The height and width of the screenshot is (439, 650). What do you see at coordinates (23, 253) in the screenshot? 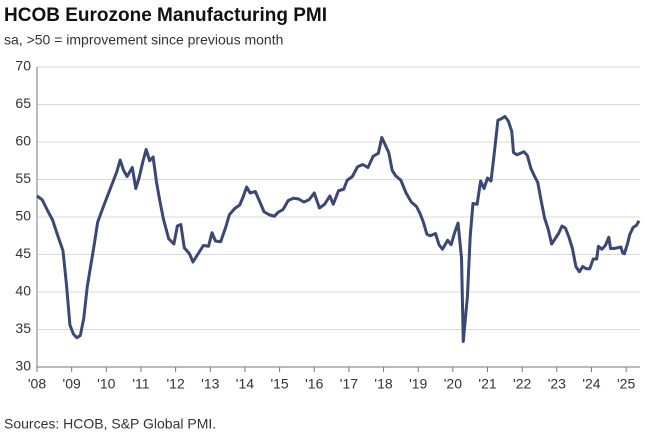
I see `y-tick-label: 45` at bounding box center [23, 253].